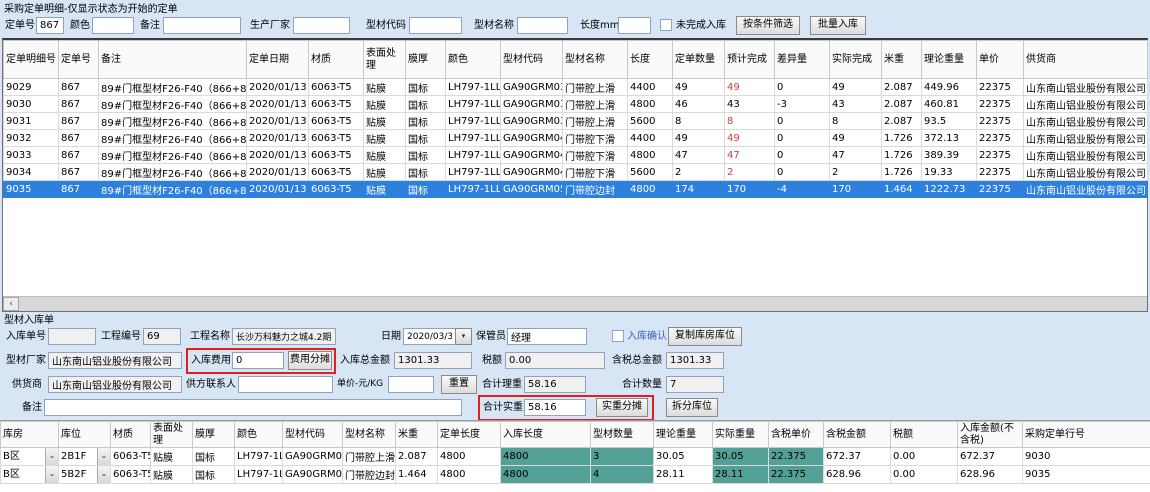  What do you see at coordinates (459, 384) in the screenshot?
I see `reset-button: 重置` at bounding box center [459, 384].